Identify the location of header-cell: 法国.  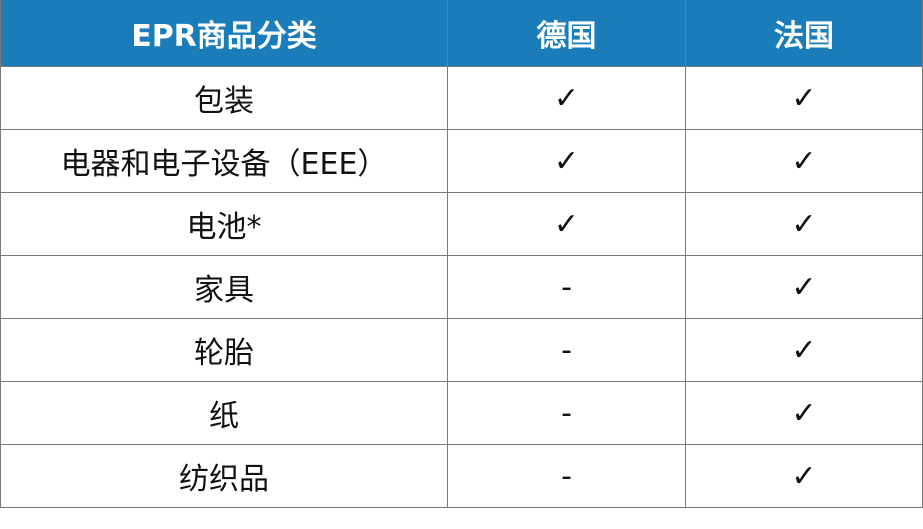
(804, 33).